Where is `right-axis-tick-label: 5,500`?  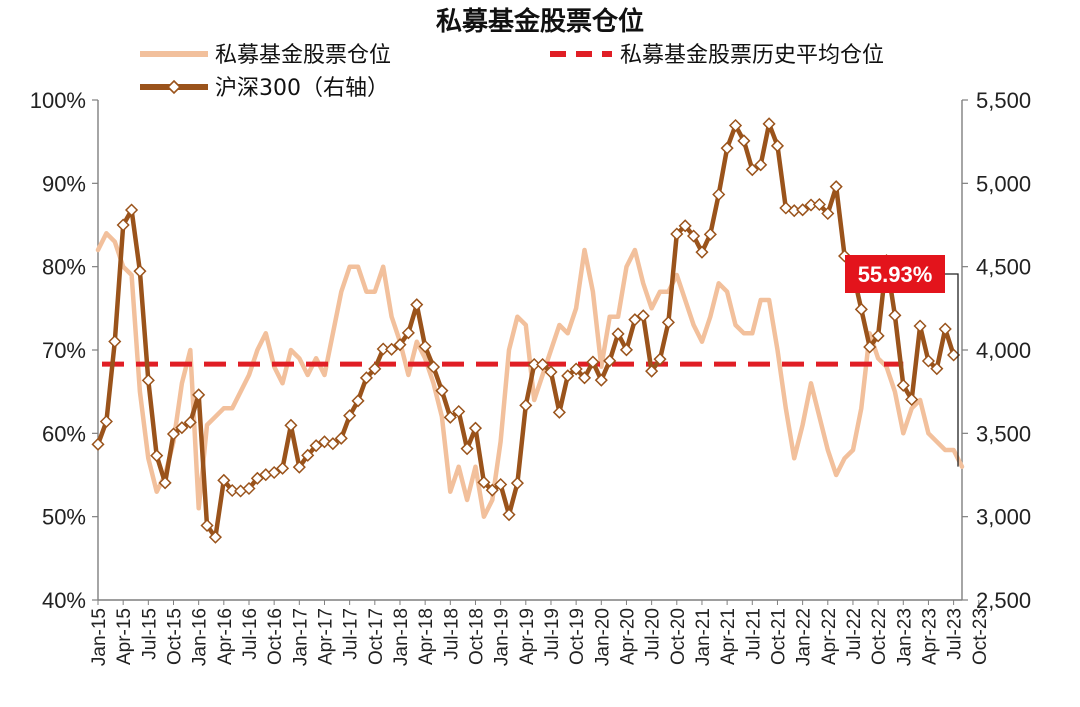
right-axis-tick-label: 5,500 is located at coordinates (1003, 100).